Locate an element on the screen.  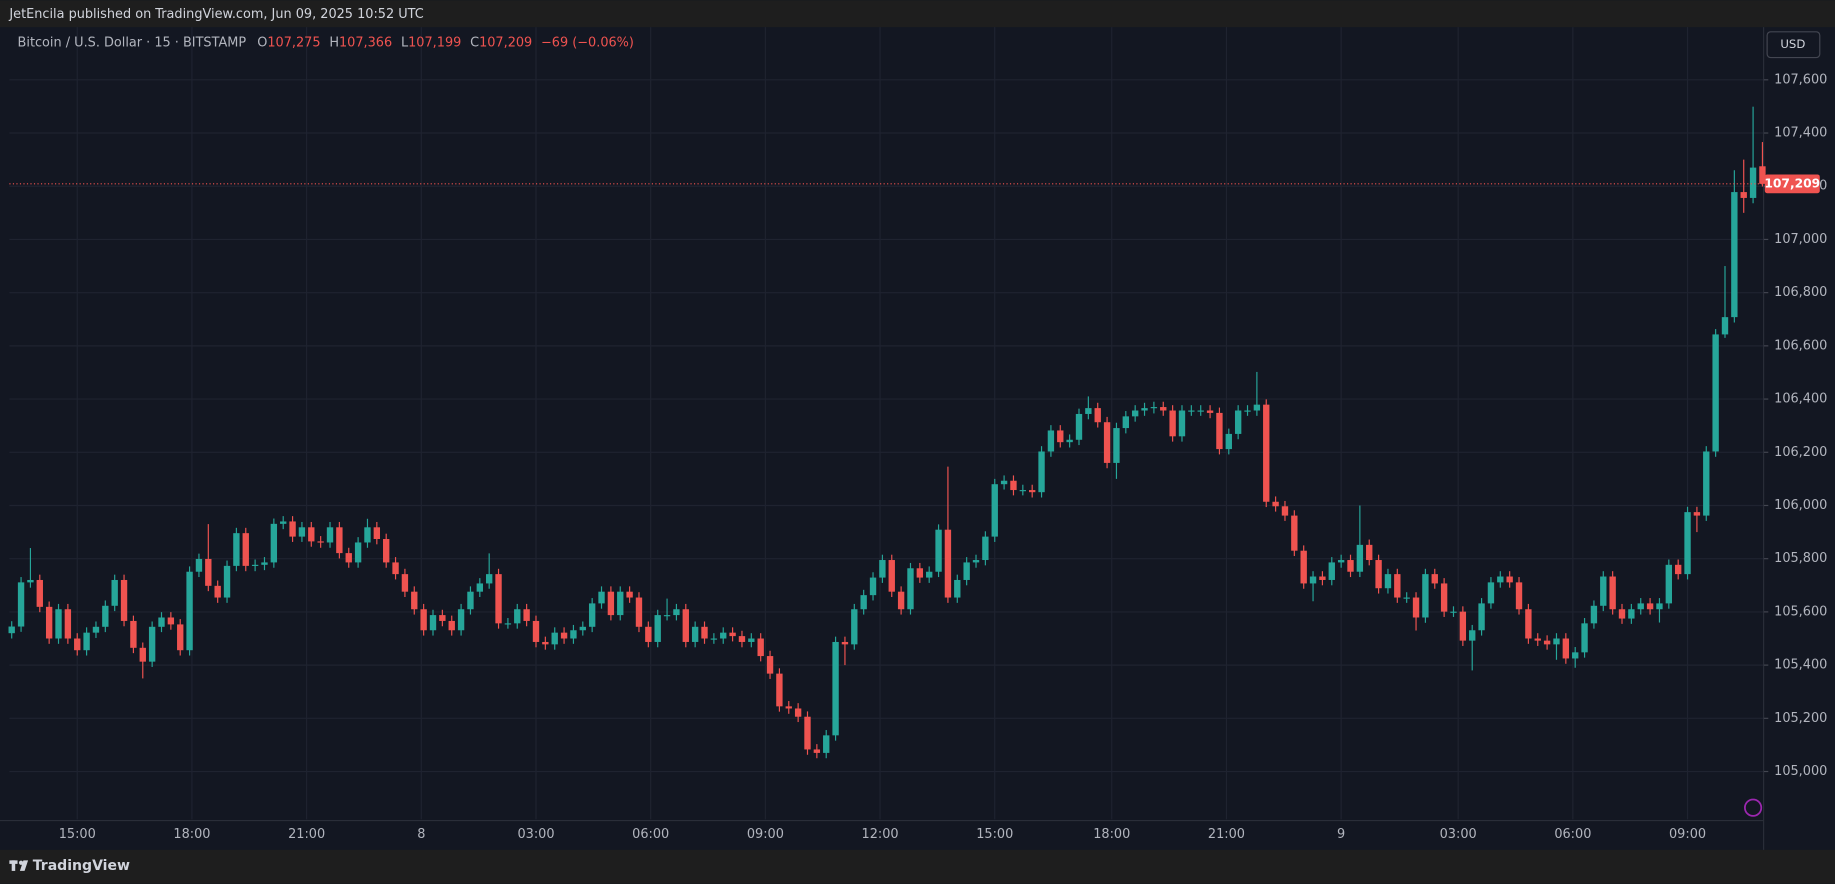
bottom-bar is located at coordinates (917, 866).